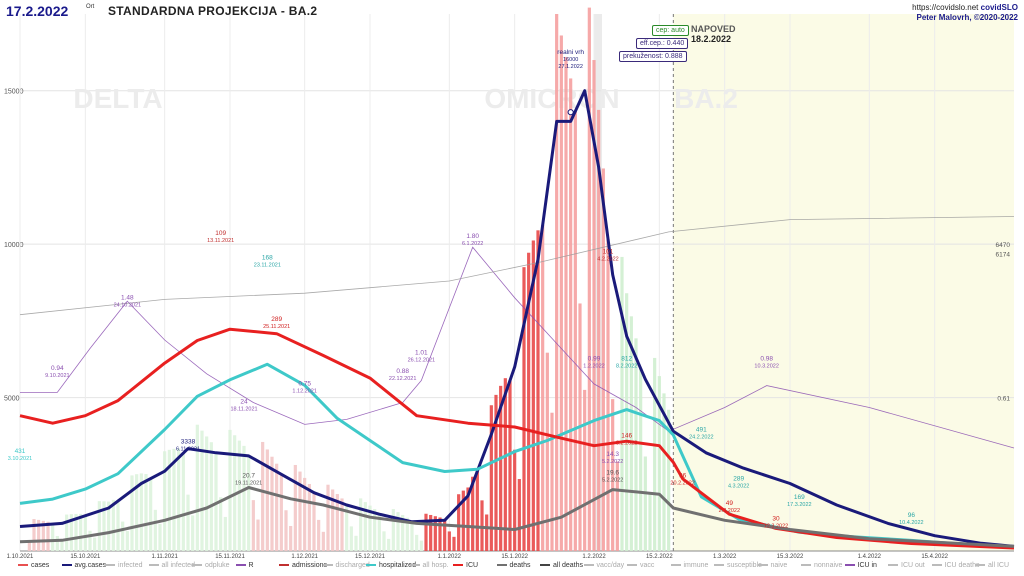  I want to click on right-edge-label: 6470, so click(1003, 245).